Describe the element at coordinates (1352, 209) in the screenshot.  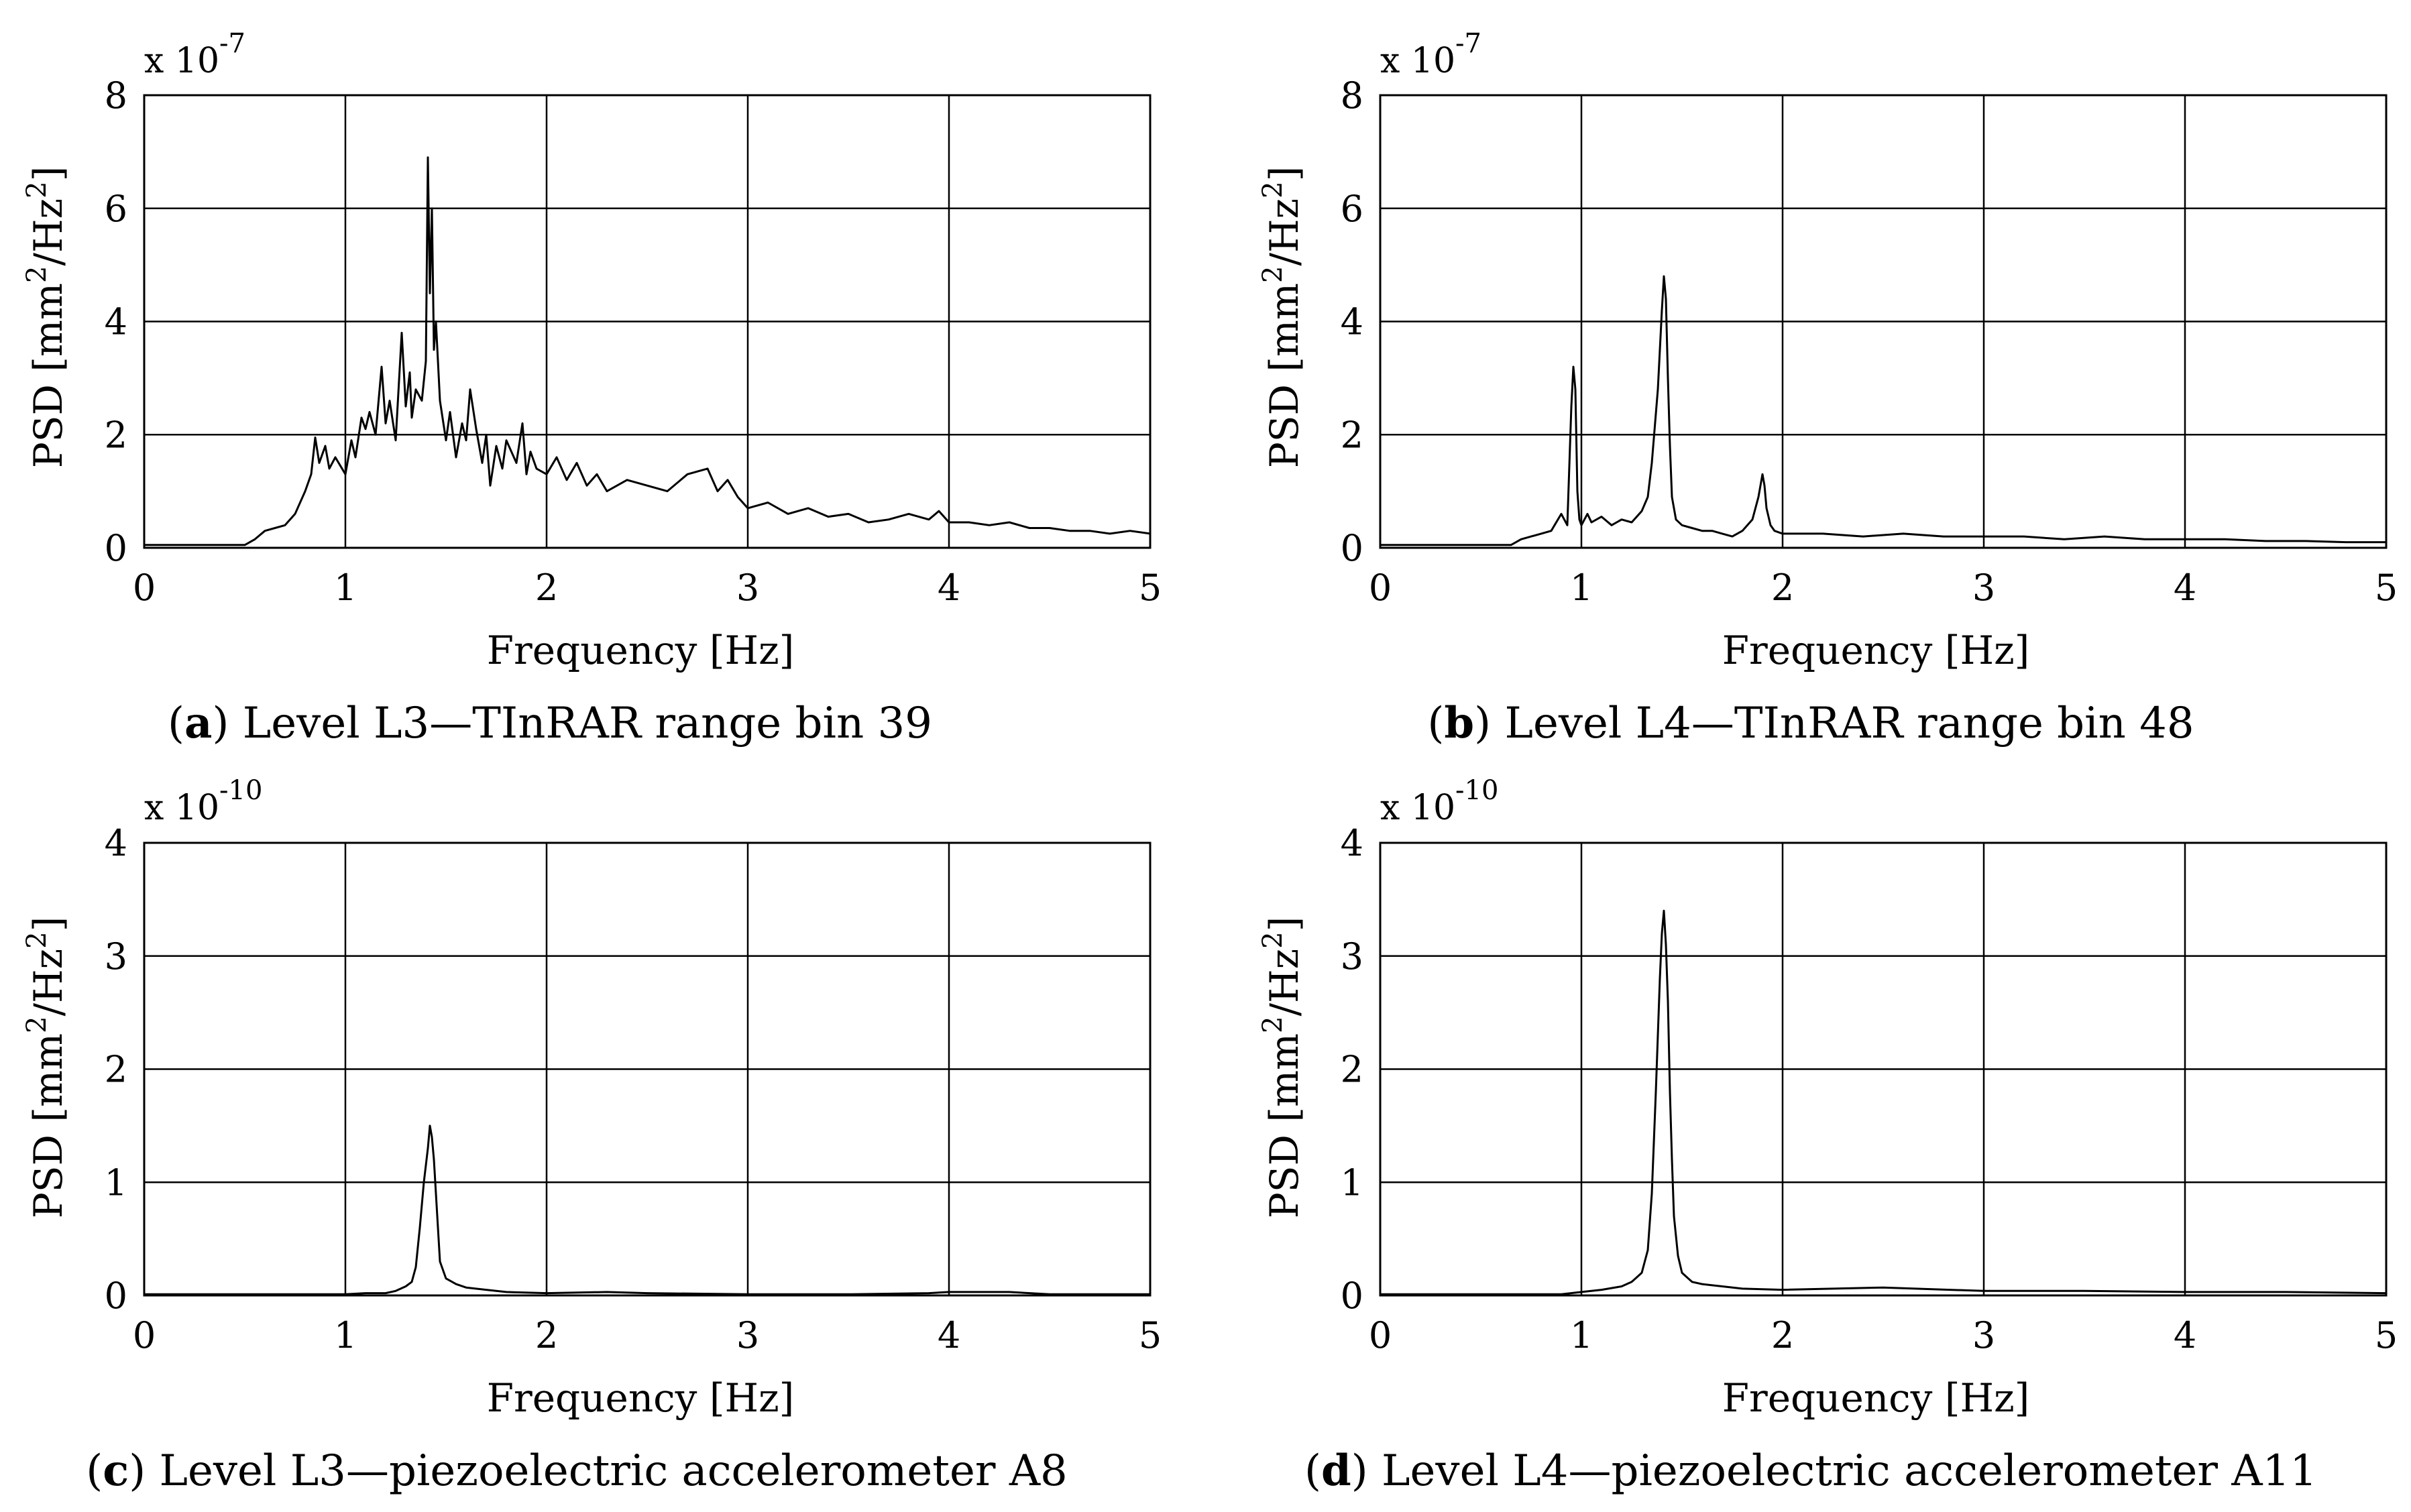
I see `y-tick-label-b-3: 6` at that location.